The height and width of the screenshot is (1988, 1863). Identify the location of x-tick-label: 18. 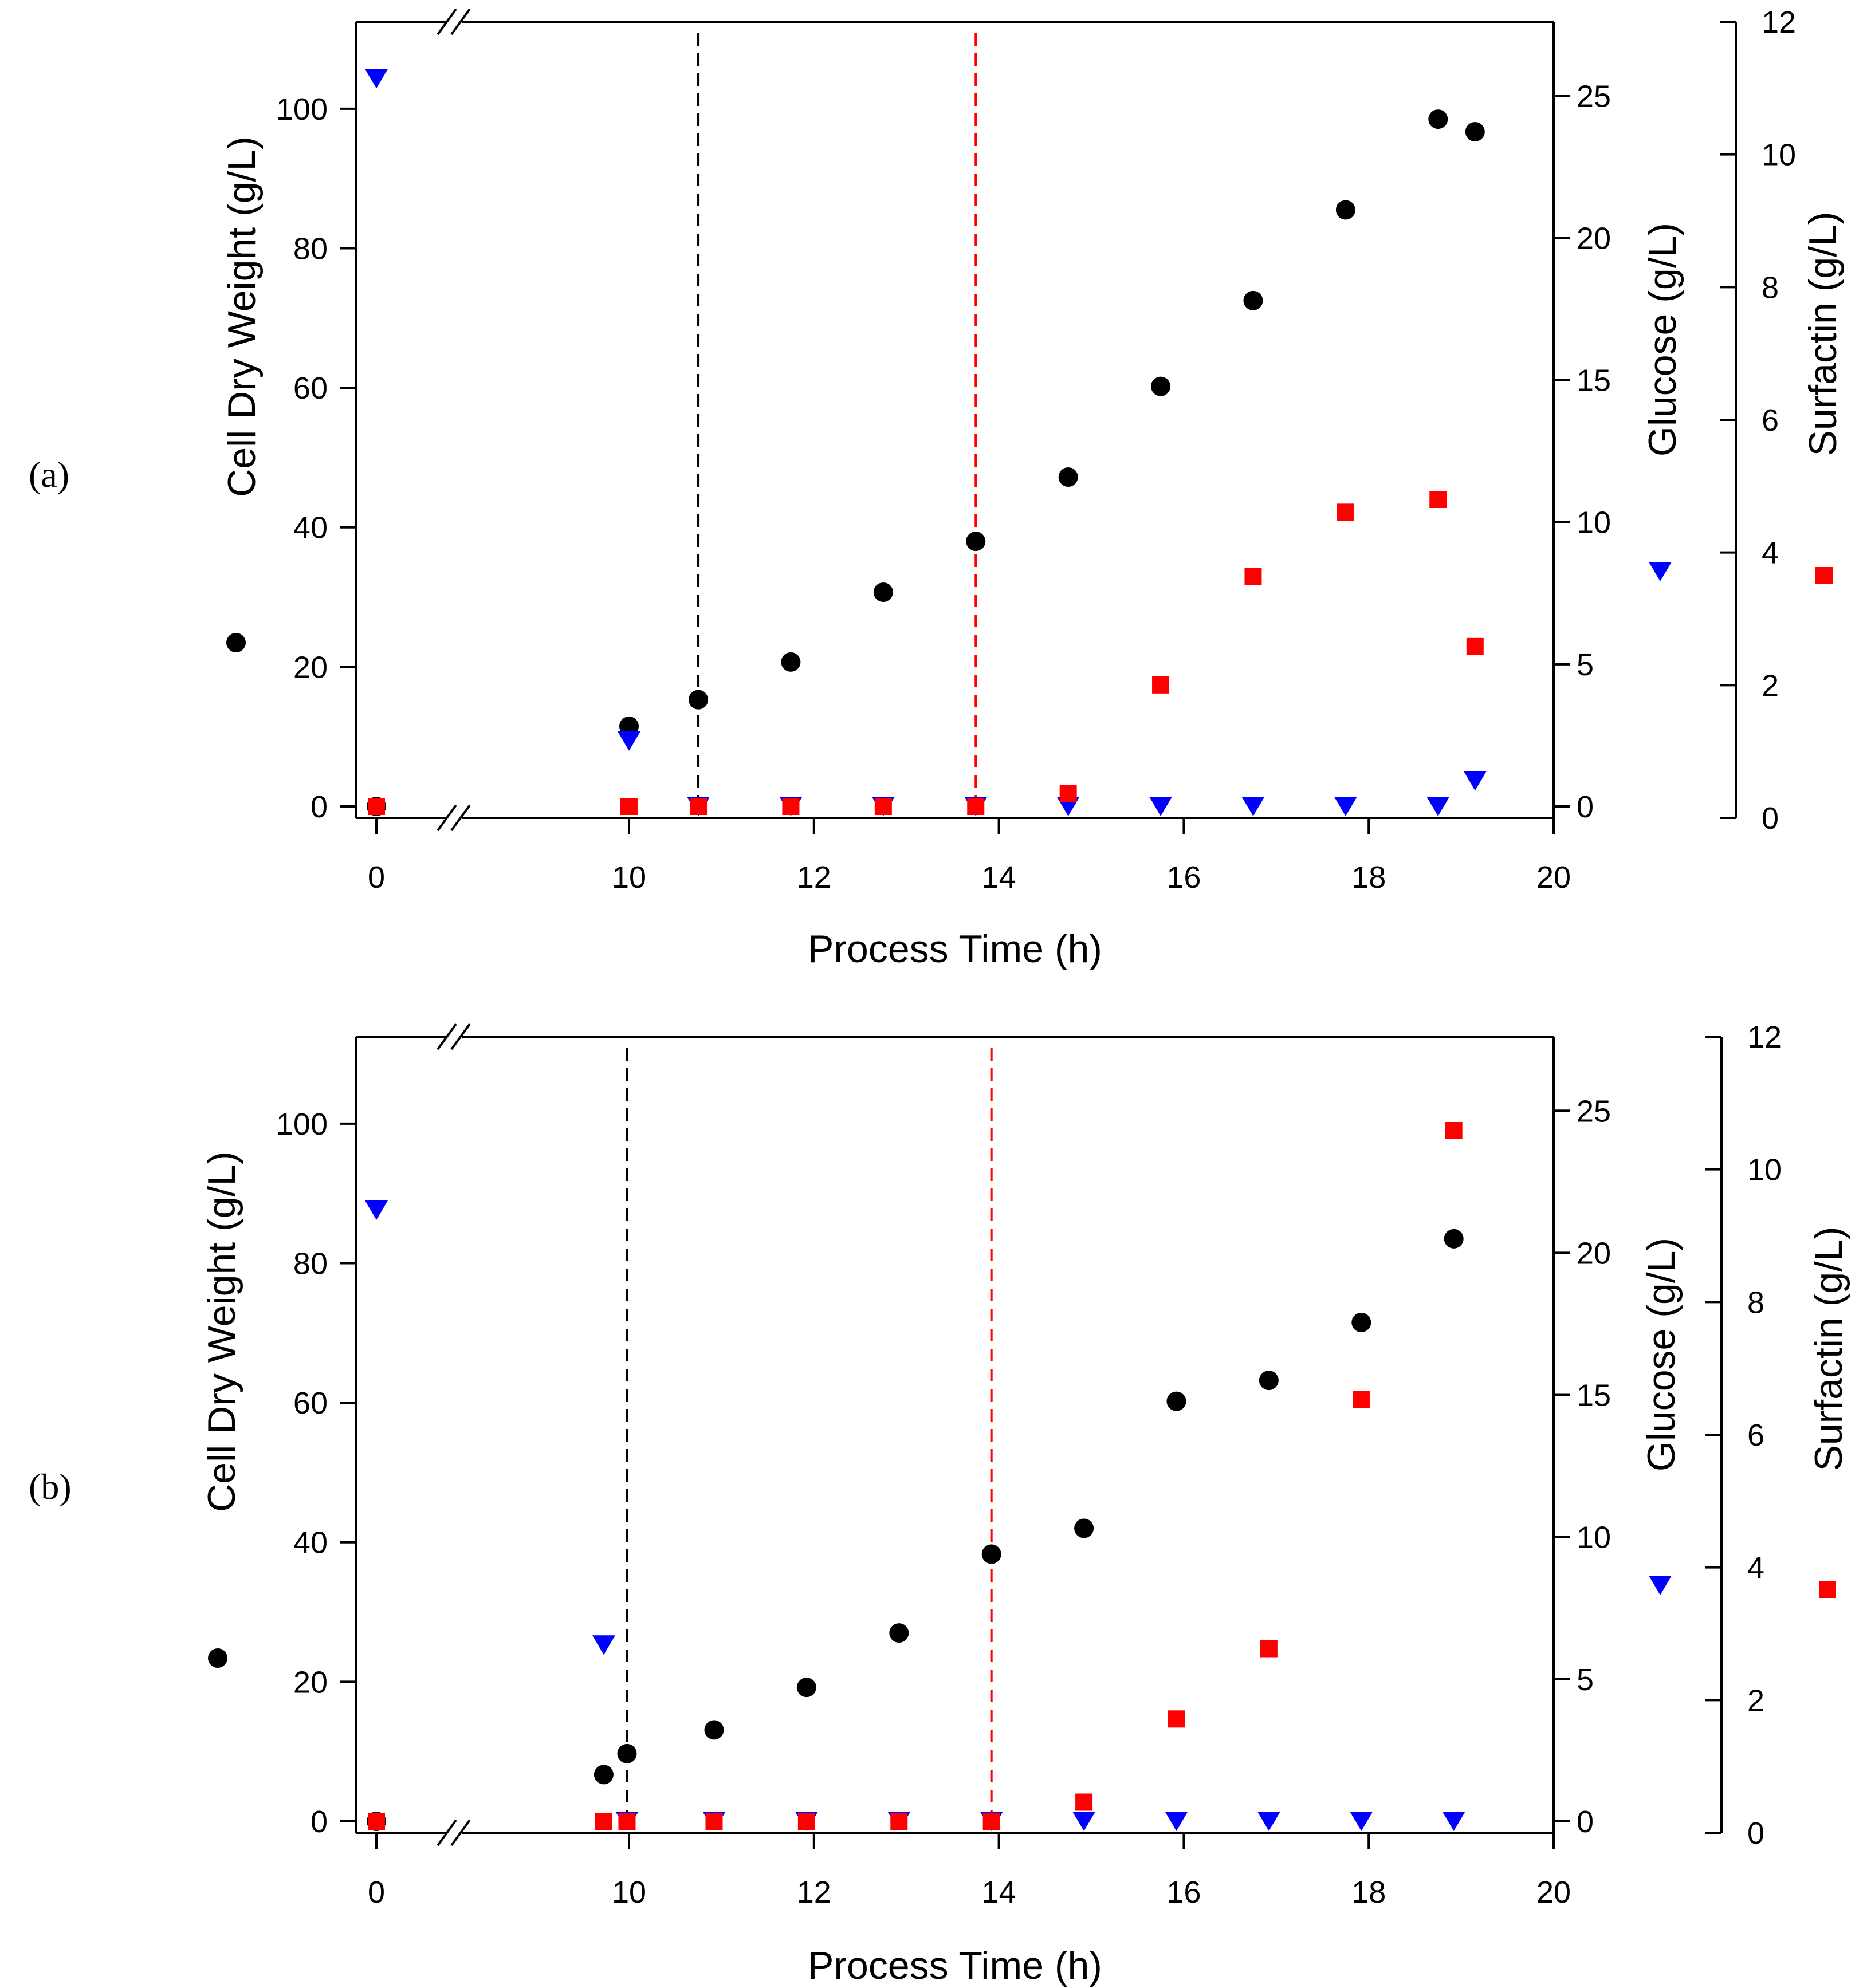
(1368, 877).